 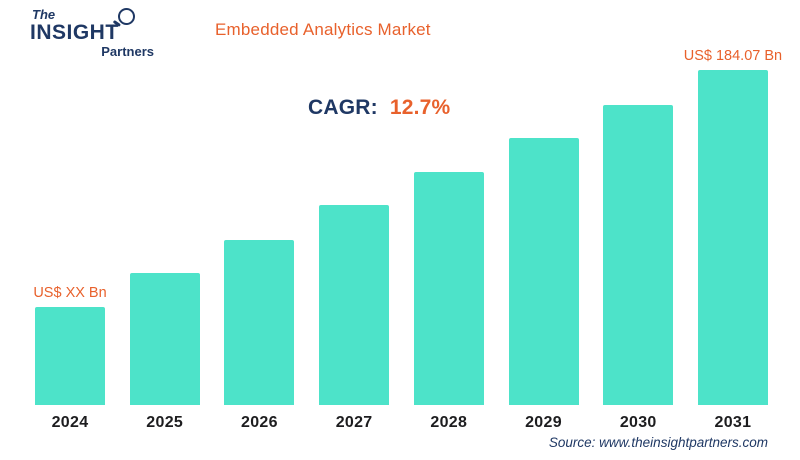 I want to click on bar-2025, so click(x=164, y=339).